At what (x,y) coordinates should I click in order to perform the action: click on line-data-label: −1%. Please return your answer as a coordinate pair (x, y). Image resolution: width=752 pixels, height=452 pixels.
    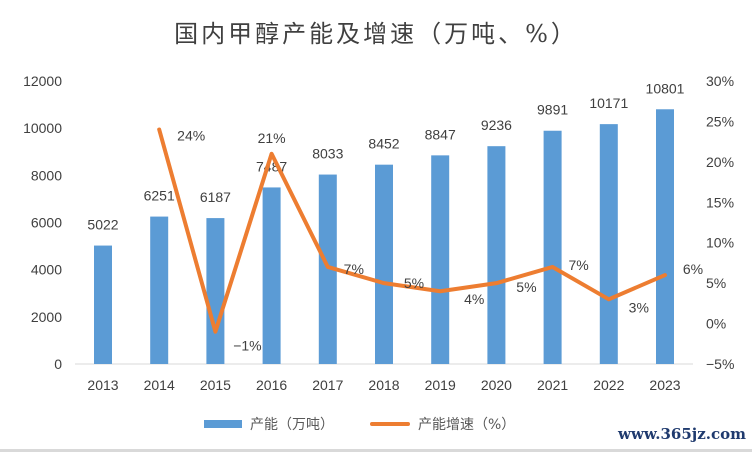
    Looking at the image, I should click on (247, 346).